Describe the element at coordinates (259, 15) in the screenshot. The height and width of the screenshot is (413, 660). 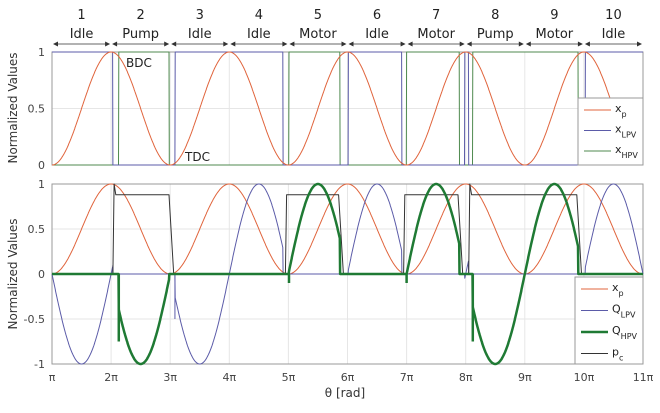
I see `segment-number: 4` at that location.